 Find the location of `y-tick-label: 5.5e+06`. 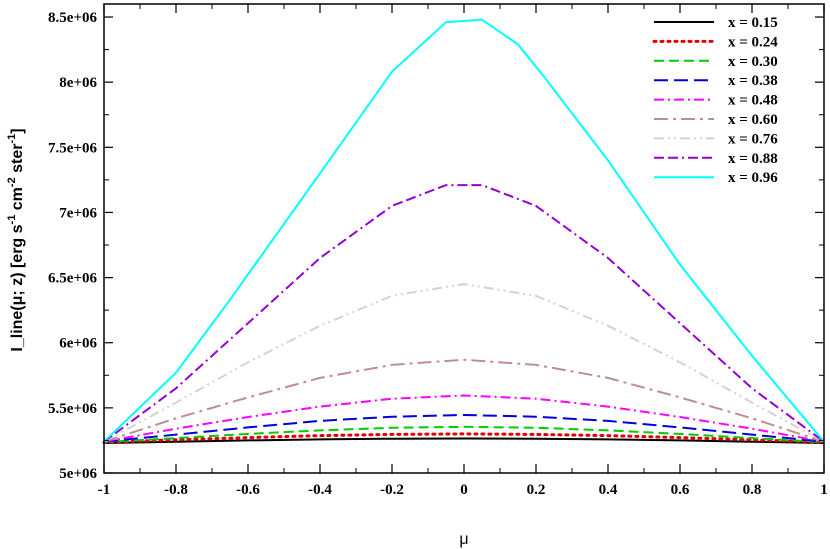

y-tick-label: 5.5e+06 is located at coordinates (72, 409).